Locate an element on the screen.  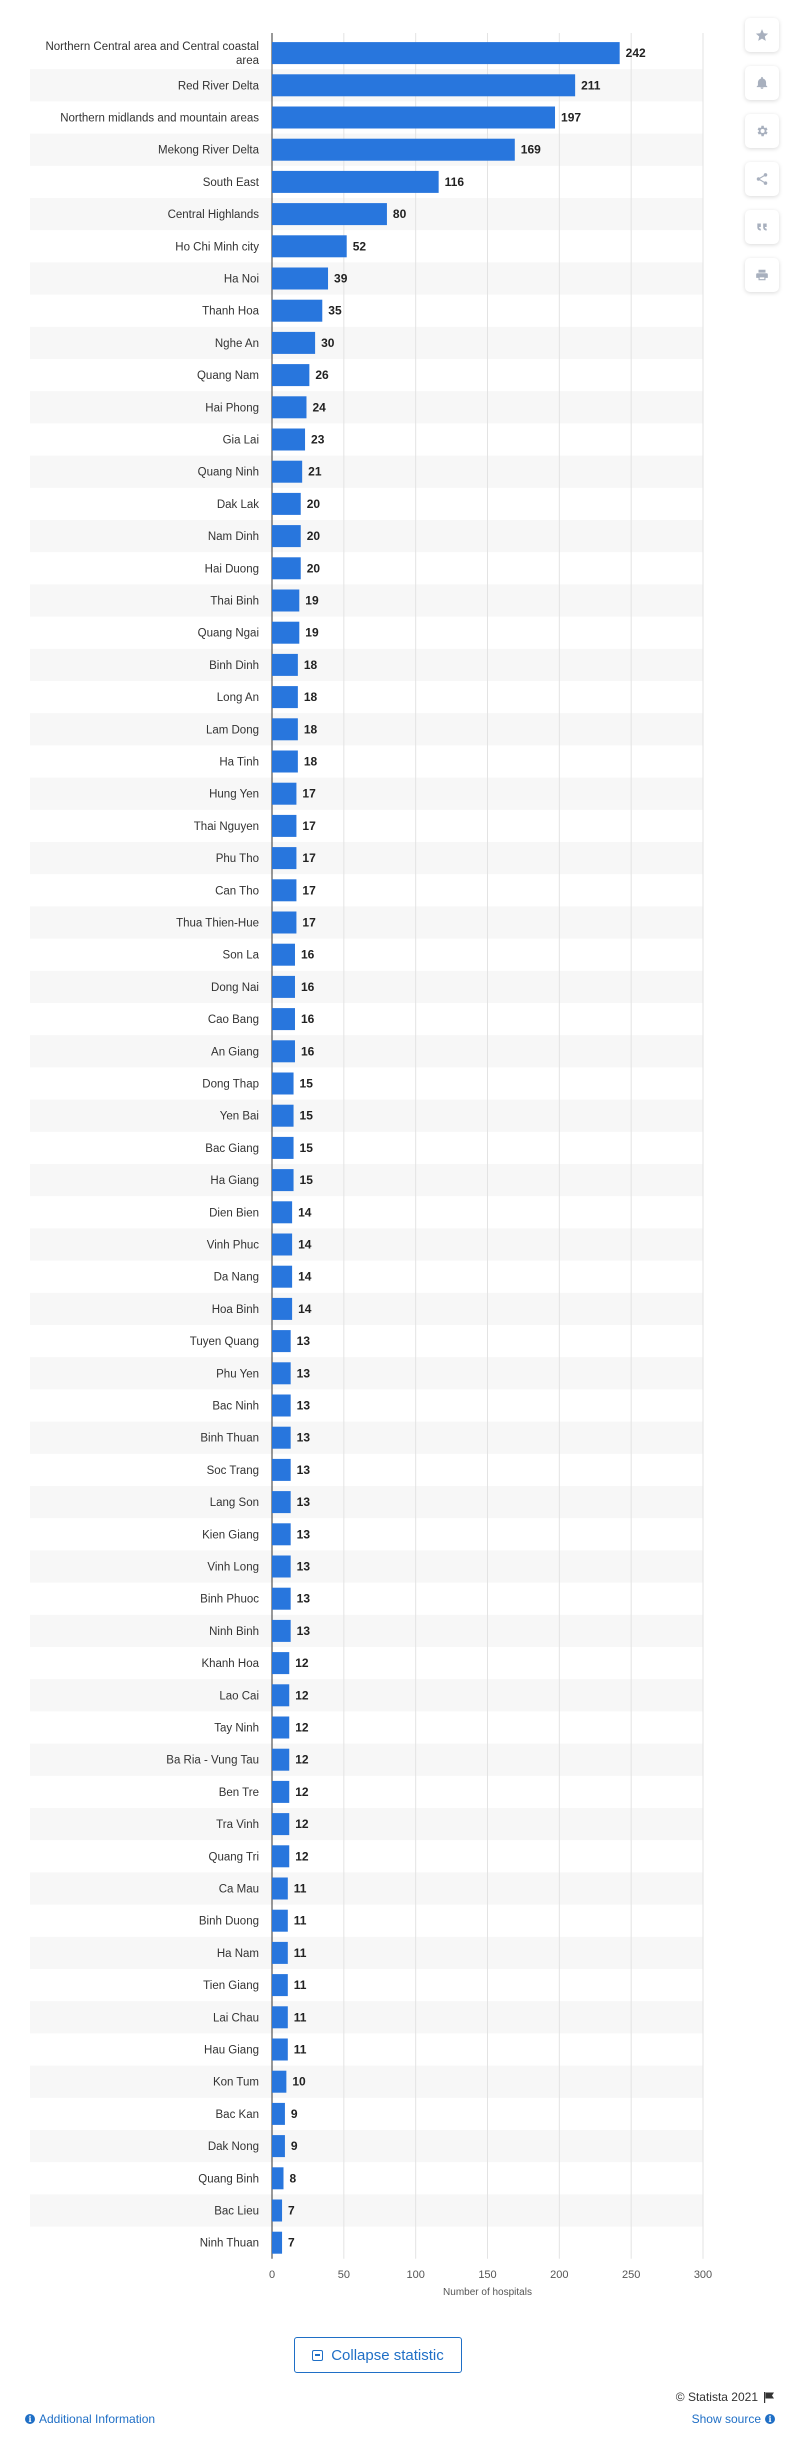
flag-icon is located at coordinates (769, 2397).